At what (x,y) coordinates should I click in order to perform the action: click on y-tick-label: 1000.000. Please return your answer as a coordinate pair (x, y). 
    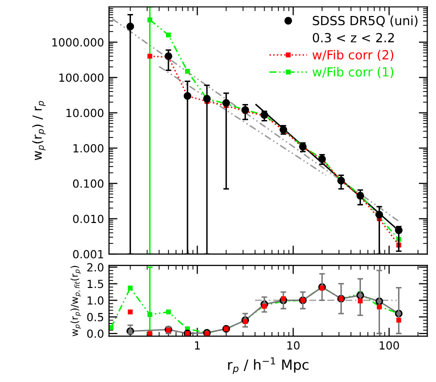
    Looking at the image, I should click on (78, 42).